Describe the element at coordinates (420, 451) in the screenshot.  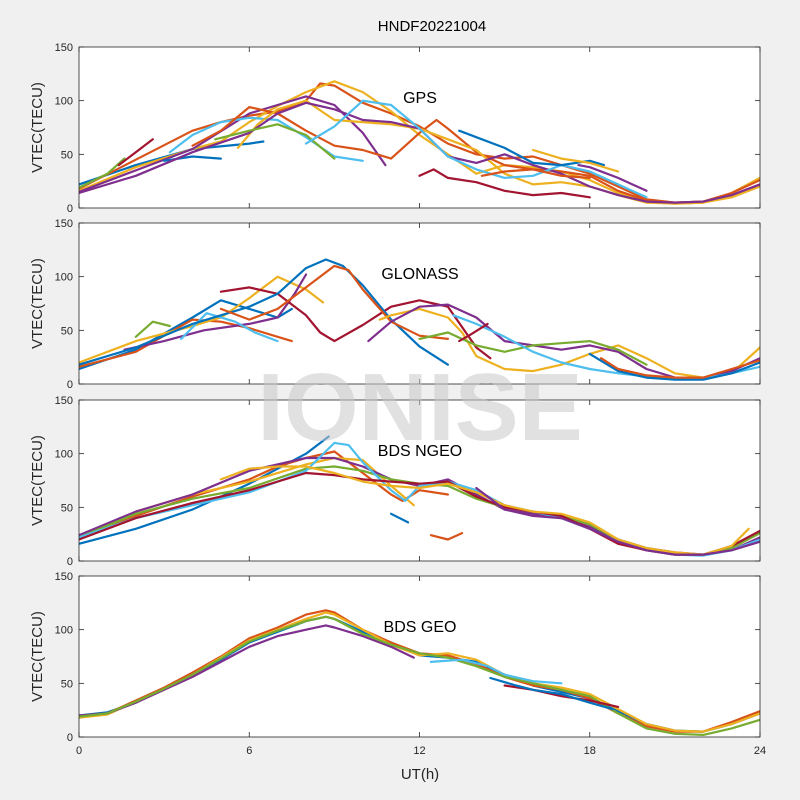
I see `panel-label: BDS NGEO` at that location.